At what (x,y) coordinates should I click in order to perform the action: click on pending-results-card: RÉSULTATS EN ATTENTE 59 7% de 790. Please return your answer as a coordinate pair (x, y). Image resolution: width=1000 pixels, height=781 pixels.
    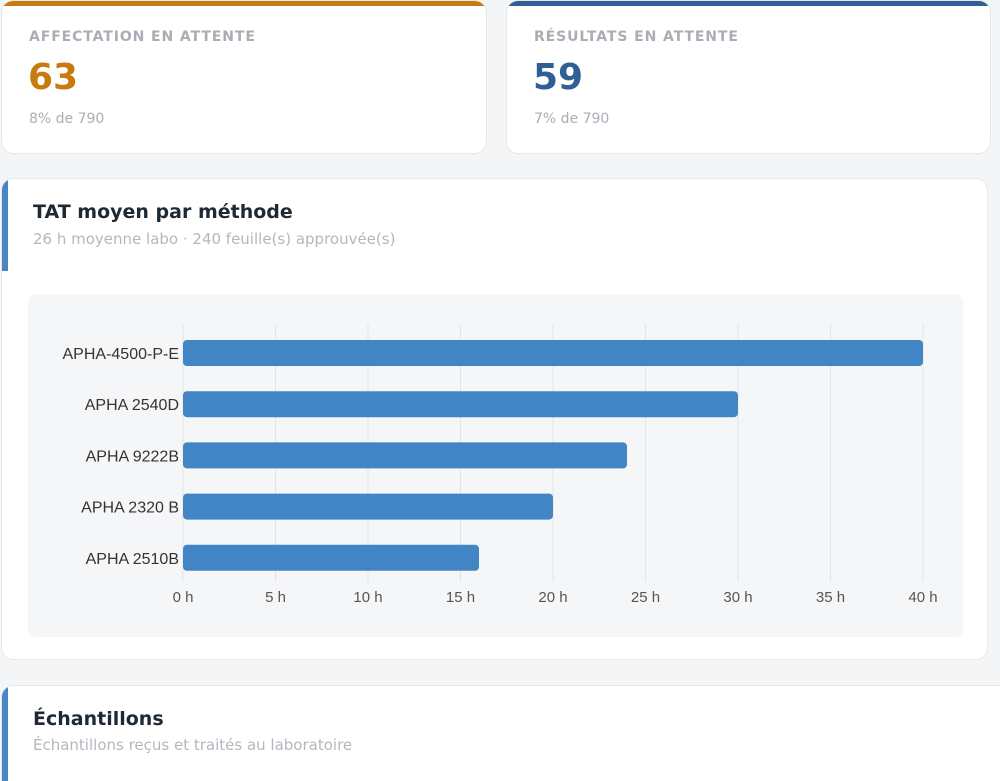
    Looking at the image, I should click on (748, 77).